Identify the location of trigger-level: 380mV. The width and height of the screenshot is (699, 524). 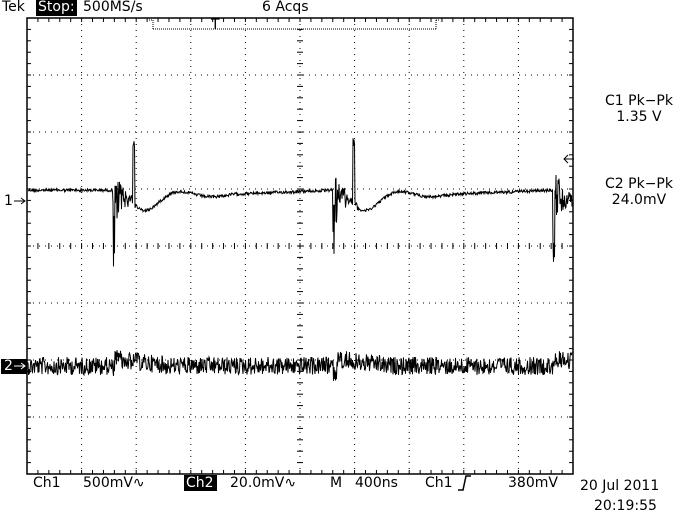
(533, 483).